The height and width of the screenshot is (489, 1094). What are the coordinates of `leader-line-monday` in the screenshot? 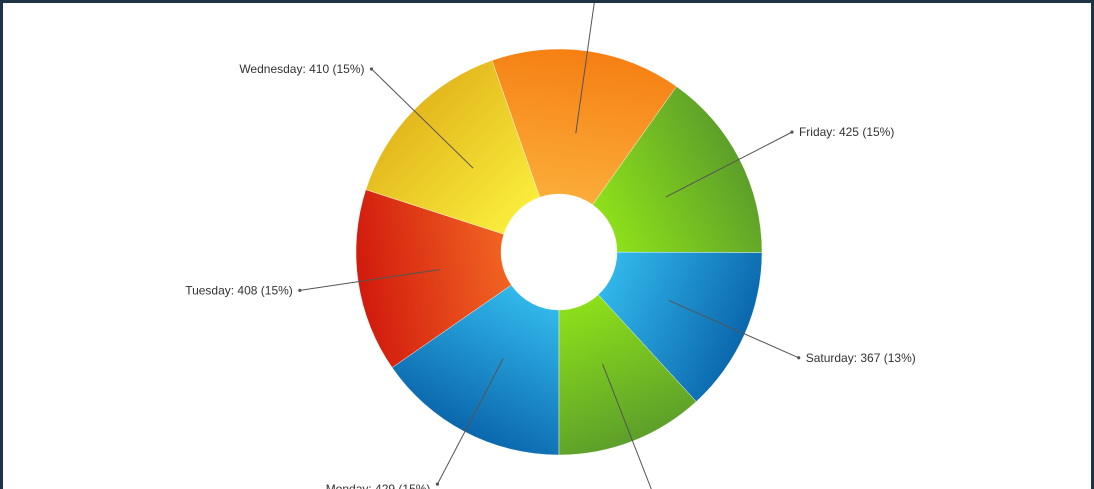 It's located at (470, 421).